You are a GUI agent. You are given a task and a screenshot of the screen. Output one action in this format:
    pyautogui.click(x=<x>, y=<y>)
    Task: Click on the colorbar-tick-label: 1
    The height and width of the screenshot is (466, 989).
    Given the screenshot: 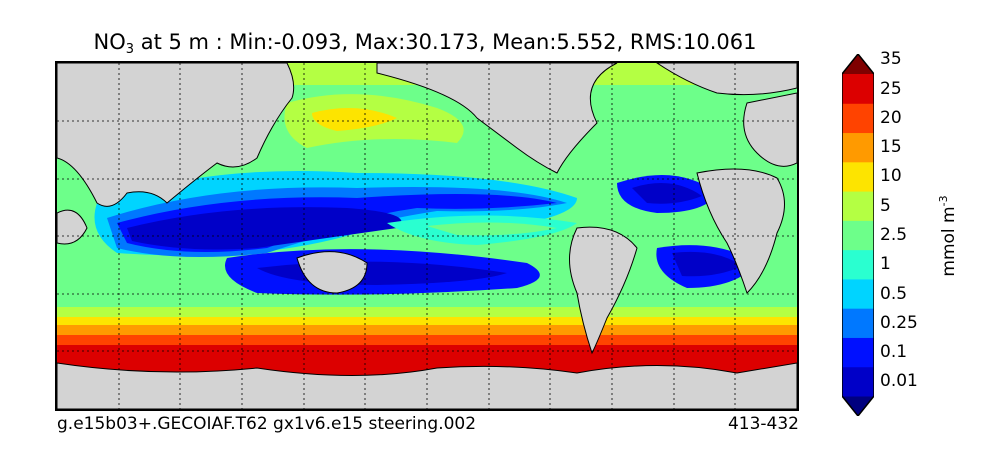 What is the action you would take?
    pyautogui.click(x=885, y=264)
    